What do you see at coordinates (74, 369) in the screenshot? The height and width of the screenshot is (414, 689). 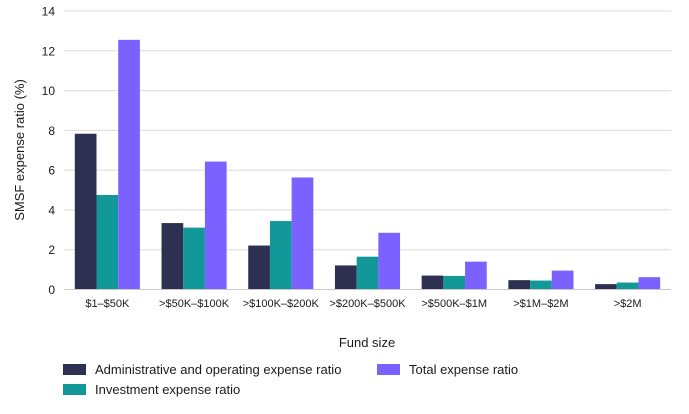 I see `legend-swatch-admin` at bounding box center [74, 369].